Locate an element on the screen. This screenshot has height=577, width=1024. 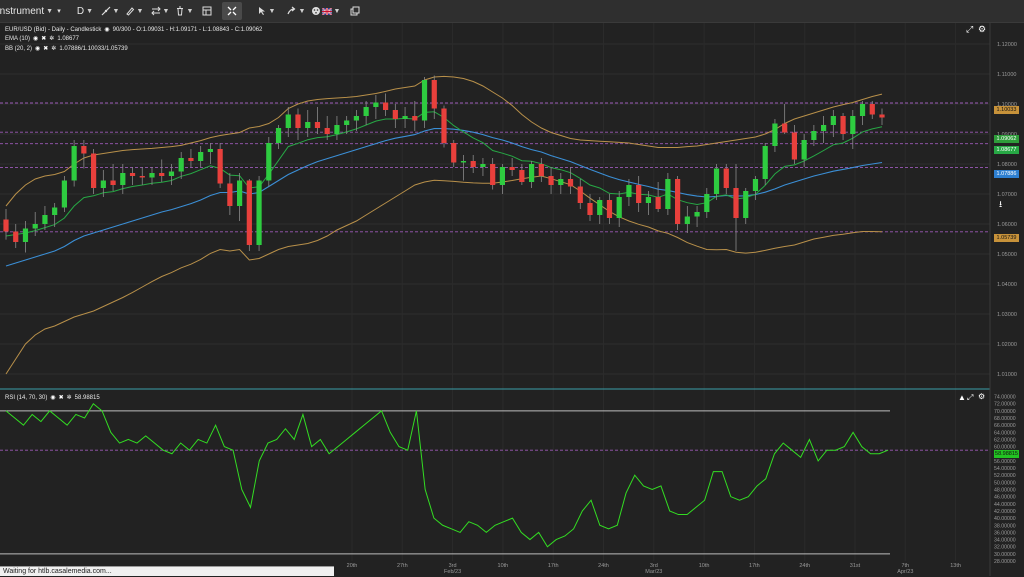
window-tools-button is located at coordinates (355, 11).